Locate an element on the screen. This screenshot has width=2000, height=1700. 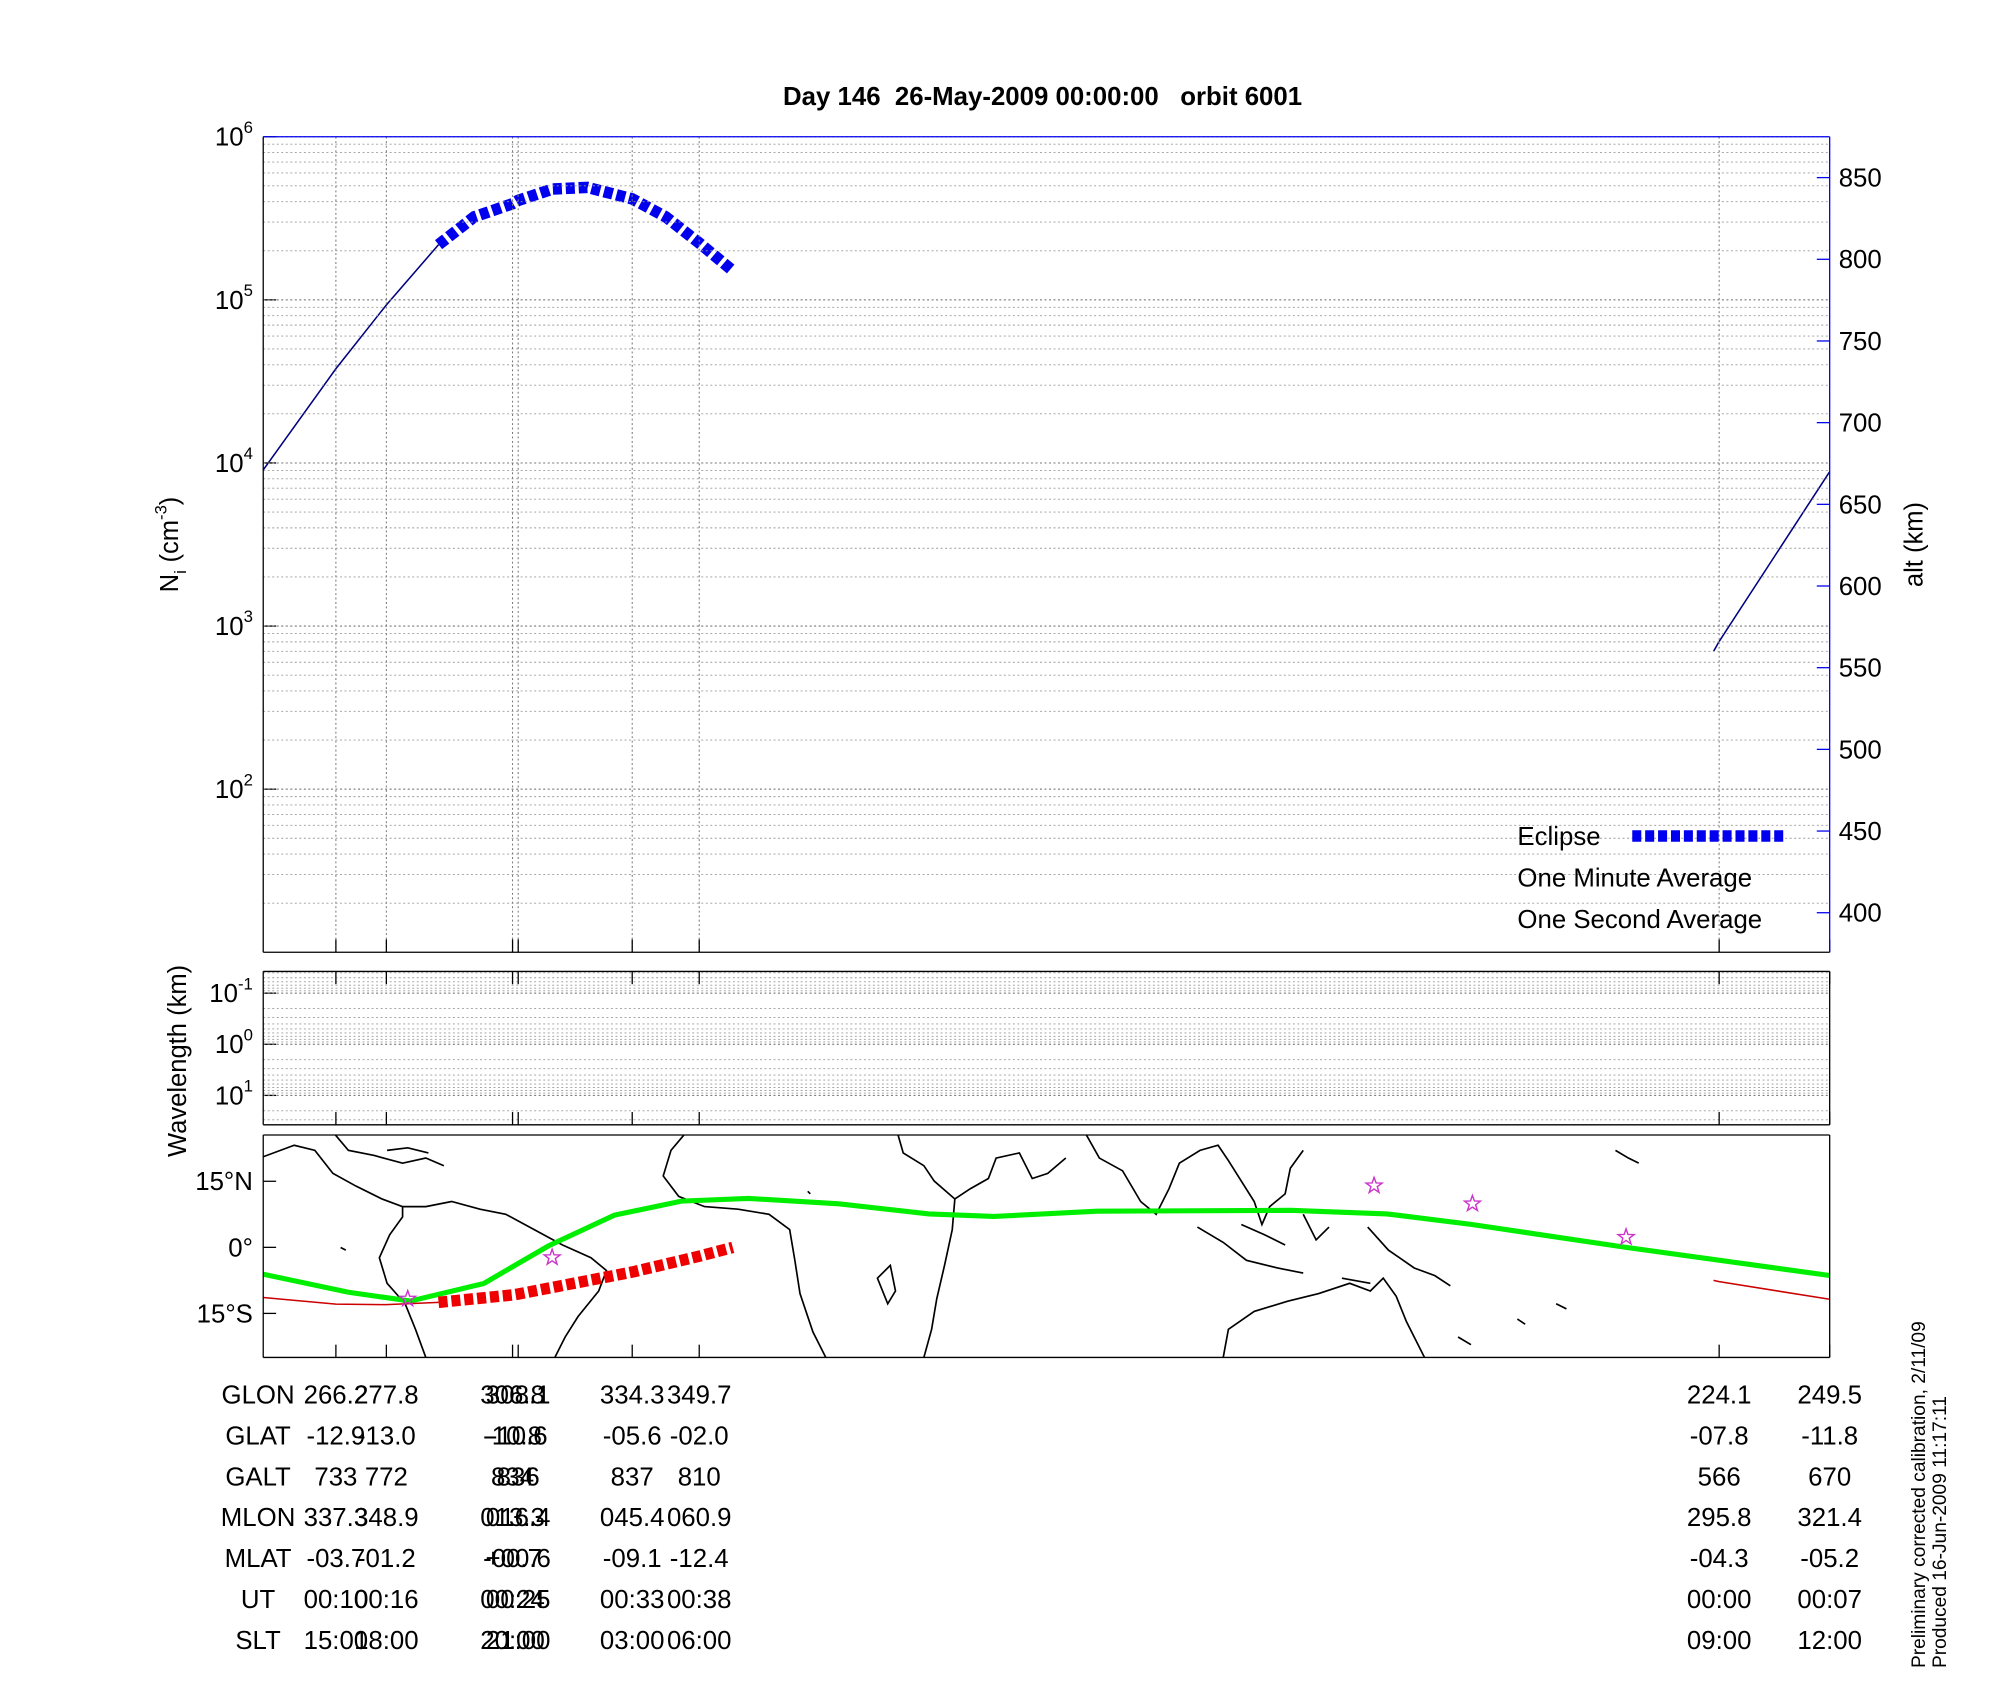
table-cell: -10.6 is located at coordinates (518, 1436).